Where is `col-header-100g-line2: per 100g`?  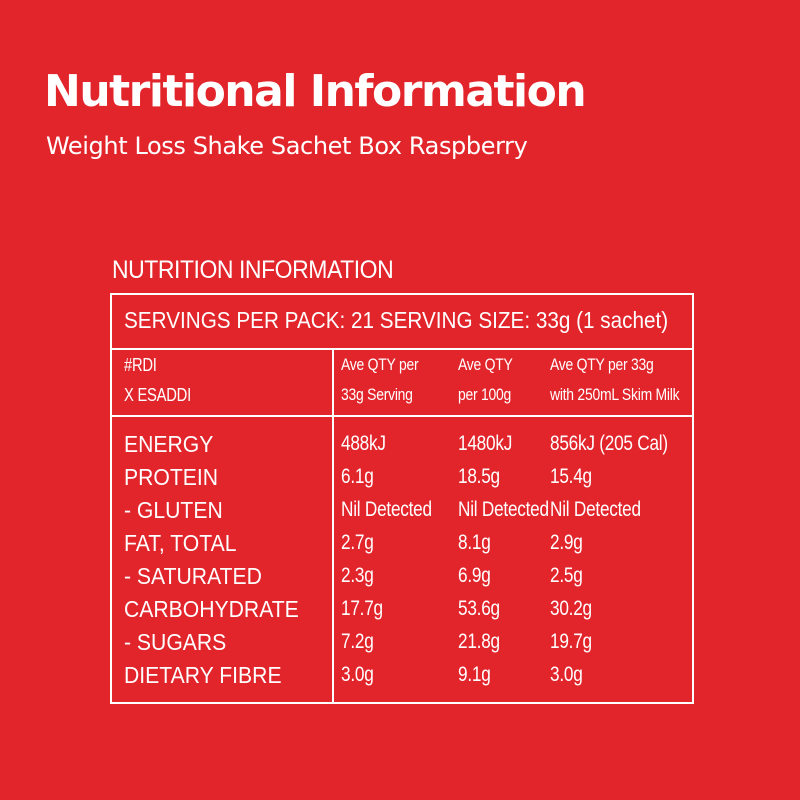 col-header-100g-line2: per 100g is located at coordinates (485, 394).